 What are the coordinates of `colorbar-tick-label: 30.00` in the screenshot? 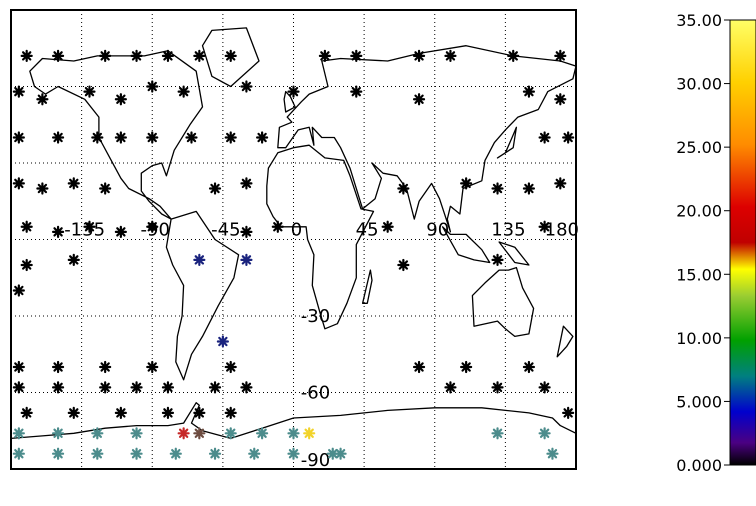 It's located at (699, 84).